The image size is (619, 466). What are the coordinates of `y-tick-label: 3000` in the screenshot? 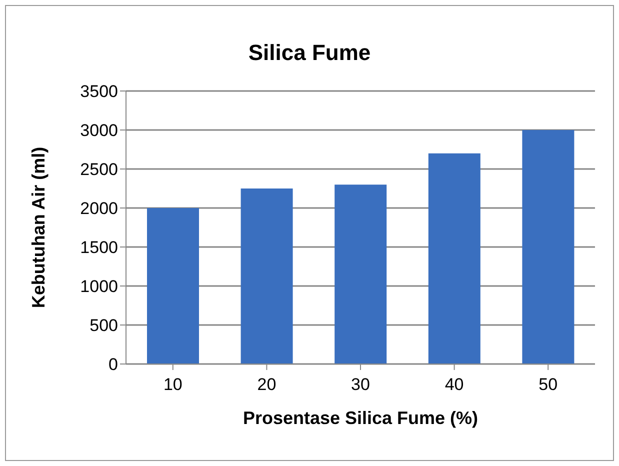 It's located at (99, 130).